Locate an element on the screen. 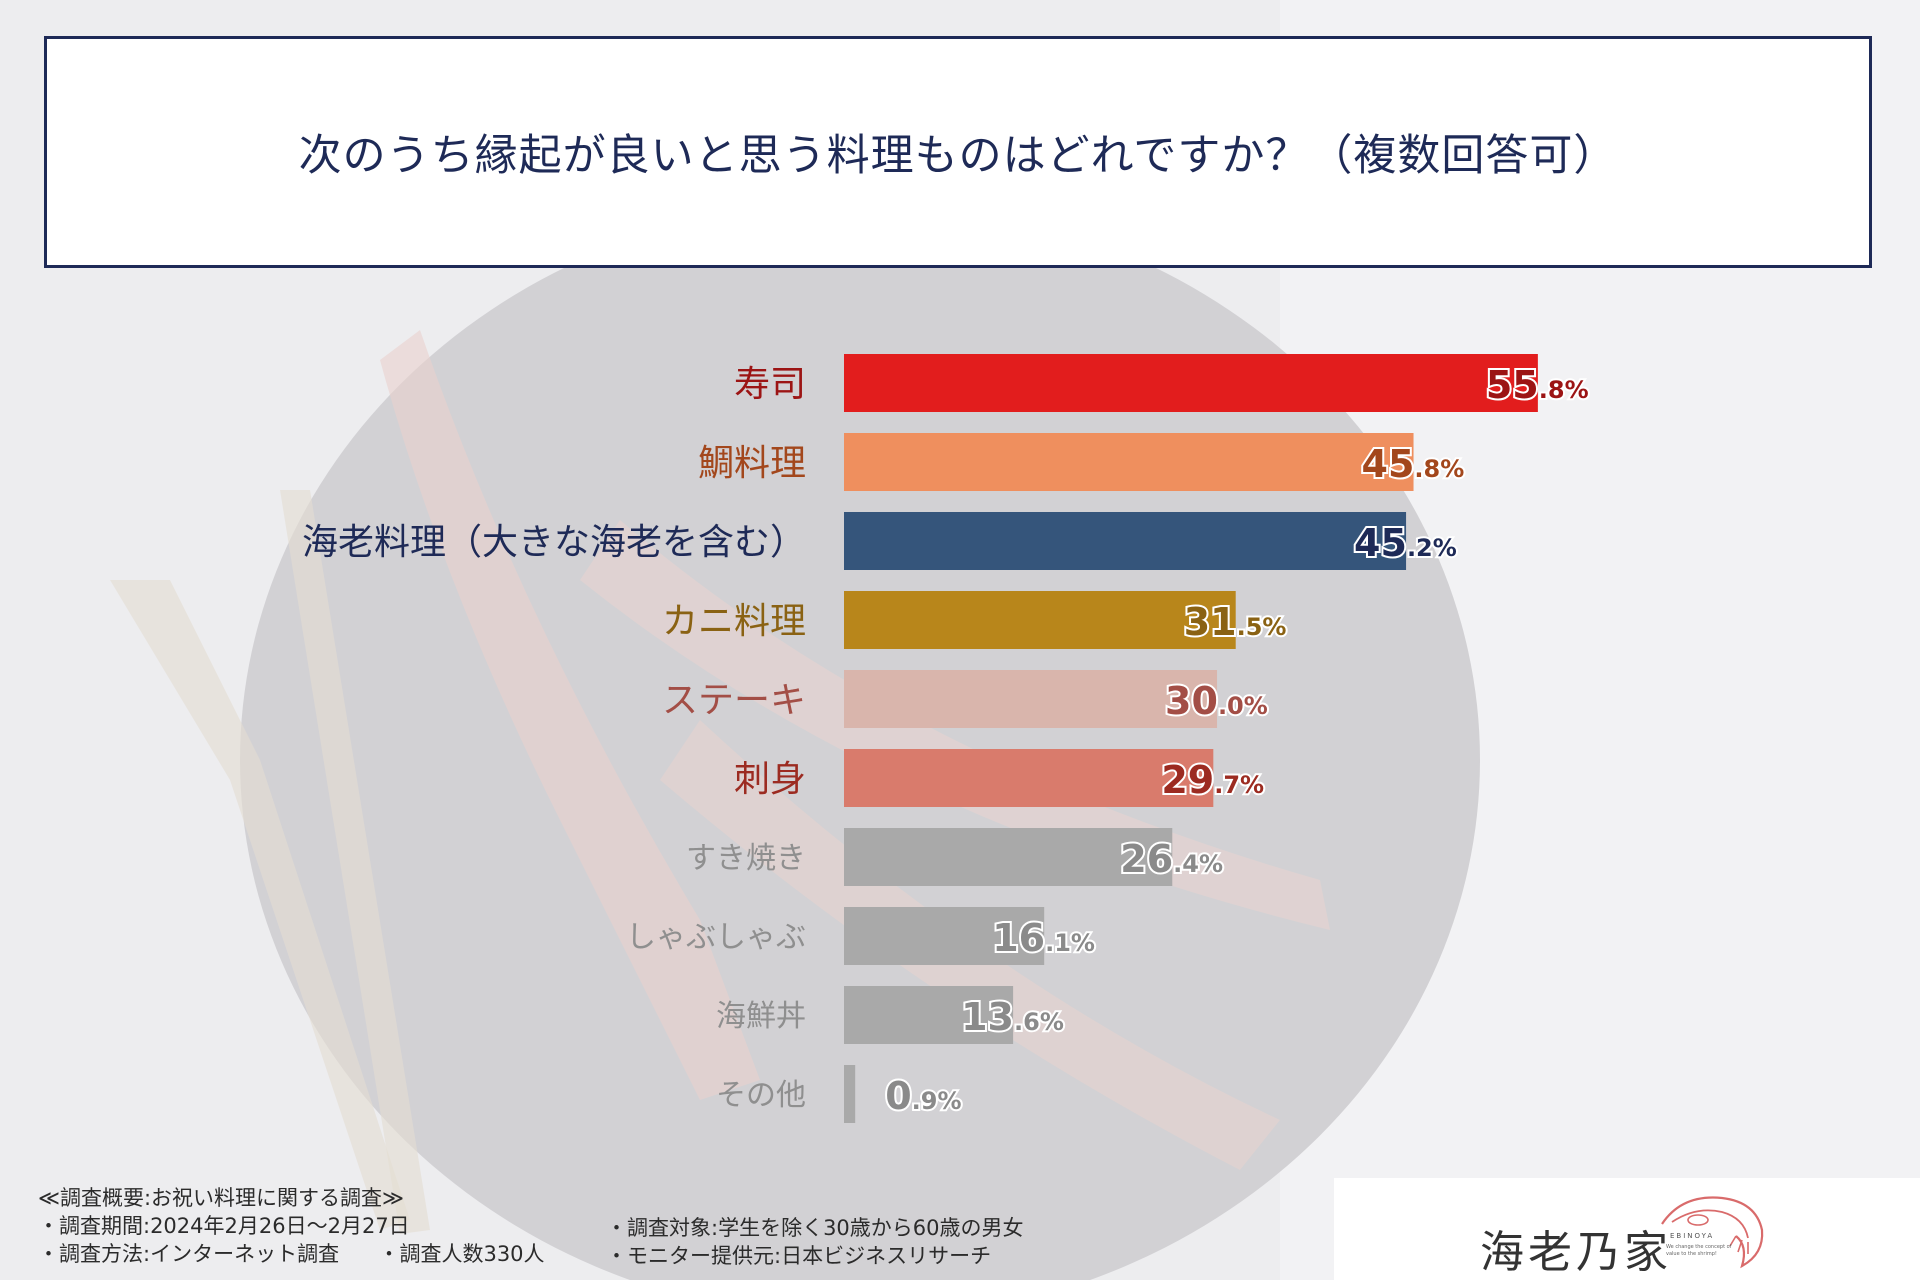 Image resolution: width=1920 pixels, height=1280 pixels. survey-count: ・調査人数330人 is located at coordinates (461, 1254).